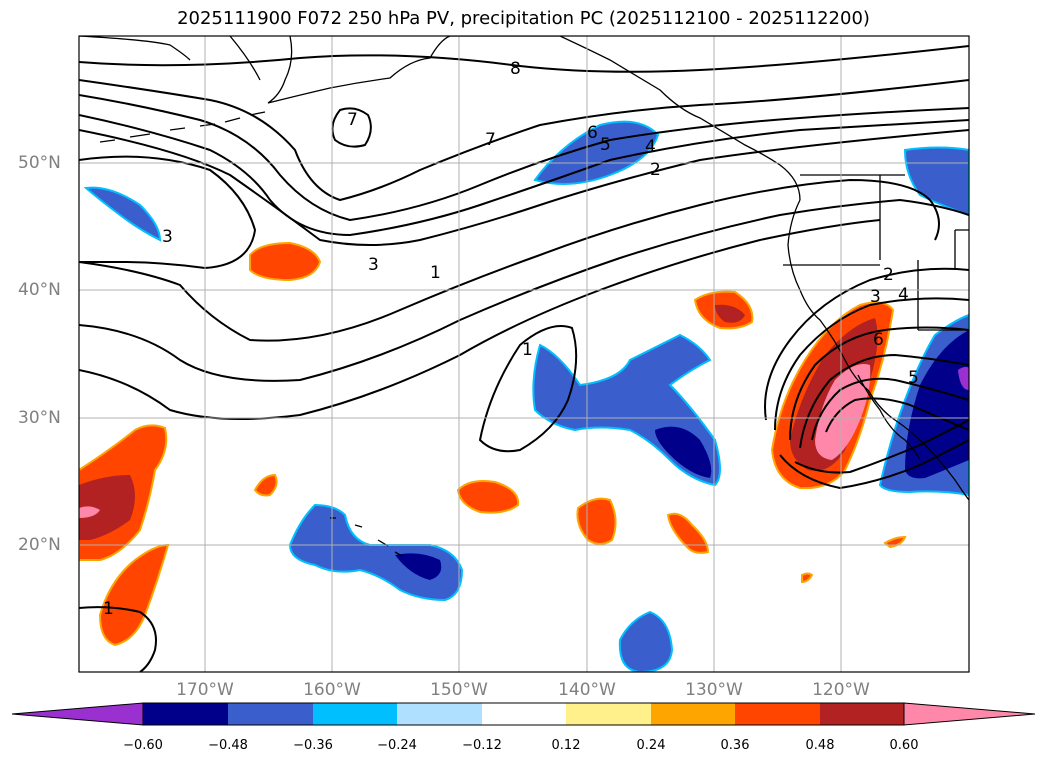 This screenshot has height=765, width=1047. What do you see at coordinates (39, 418) in the screenshot?
I see `lat-label: 30°N` at bounding box center [39, 418].